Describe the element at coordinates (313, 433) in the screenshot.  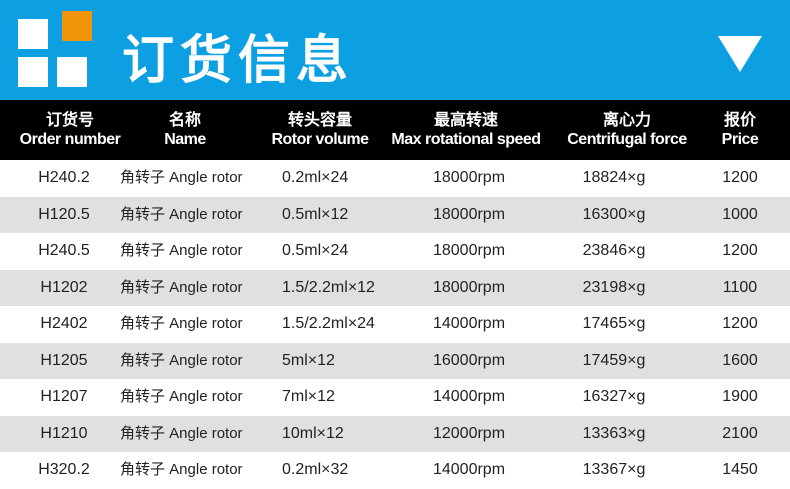
I see `table-cell: 10ml×12` at that location.